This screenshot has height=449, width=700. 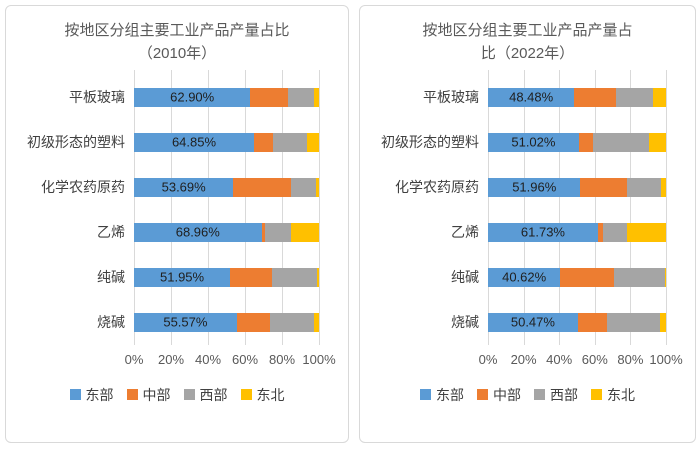 What do you see at coordinates (194, 142) in the screenshot?
I see `bar-value-label: 64.85%` at bounding box center [194, 142].